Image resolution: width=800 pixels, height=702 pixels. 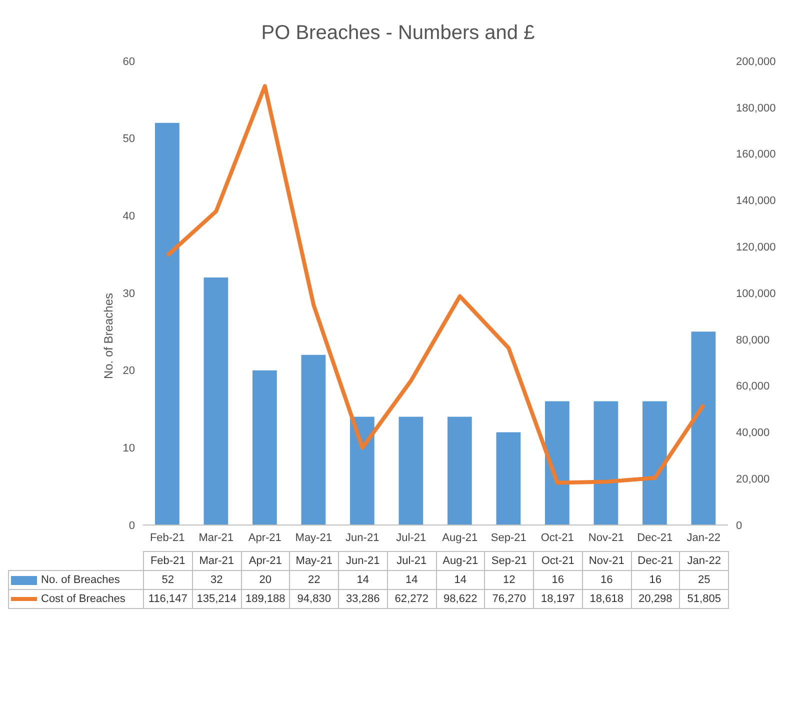 What do you see at coordinates (606, 538) in the screenshot?
I see `x-tick-label: Nov-21` at bounding box center [606, 538].